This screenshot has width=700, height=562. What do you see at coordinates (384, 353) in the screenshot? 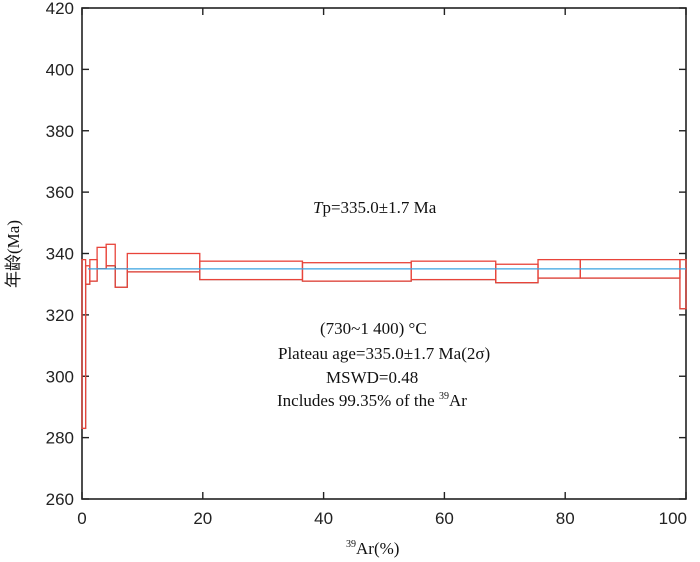
I see `plateau-age-annotation: Plateau age=335.0±1.7 Ma(2σ)` at bounding box center [384, 353].